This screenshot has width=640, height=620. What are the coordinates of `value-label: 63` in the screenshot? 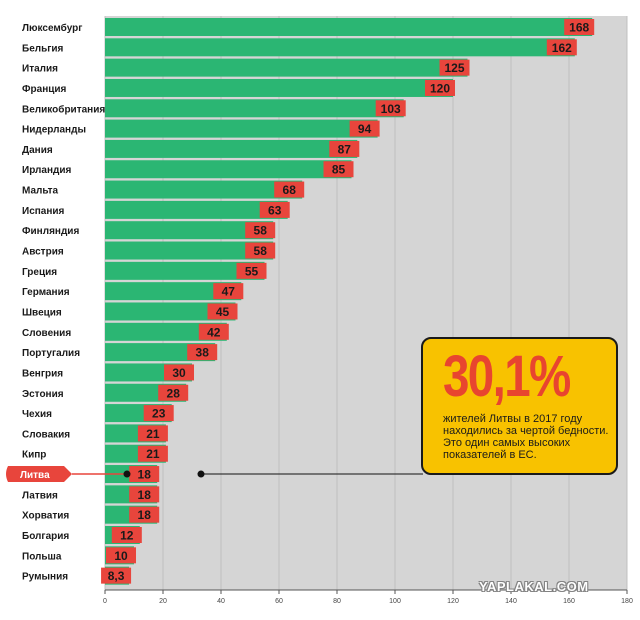 It's located at (275, 210).